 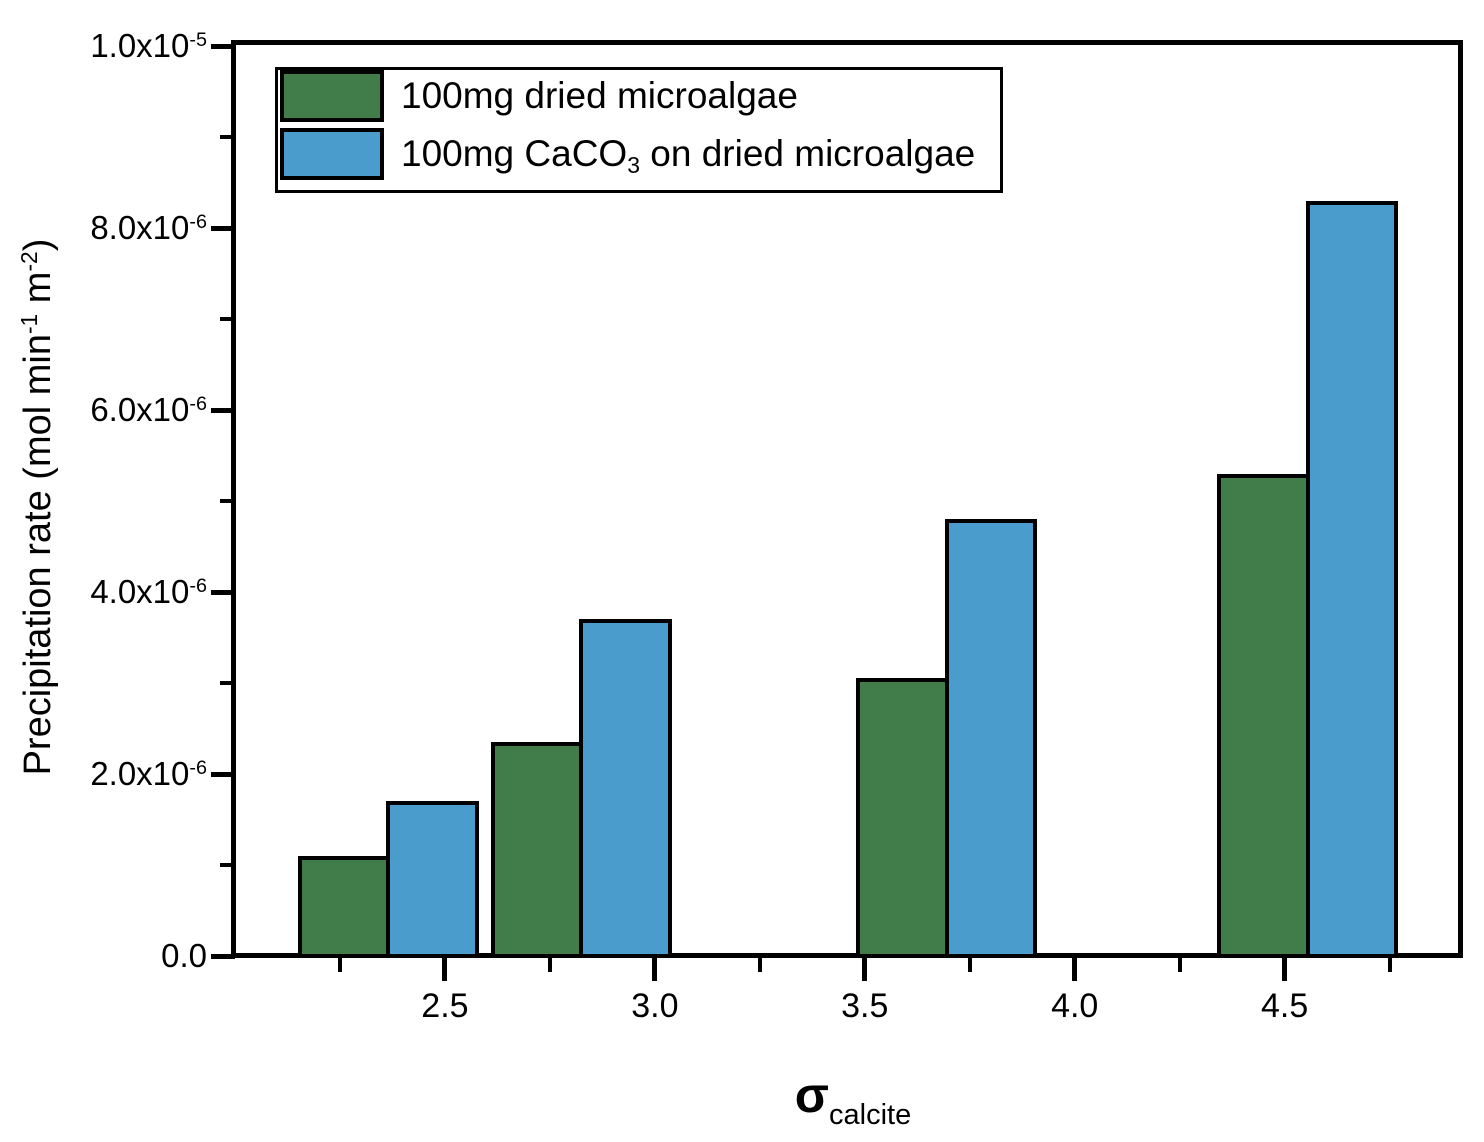 I want to click on x-axis-title: σcalcite, so click(x=853, y=1099).